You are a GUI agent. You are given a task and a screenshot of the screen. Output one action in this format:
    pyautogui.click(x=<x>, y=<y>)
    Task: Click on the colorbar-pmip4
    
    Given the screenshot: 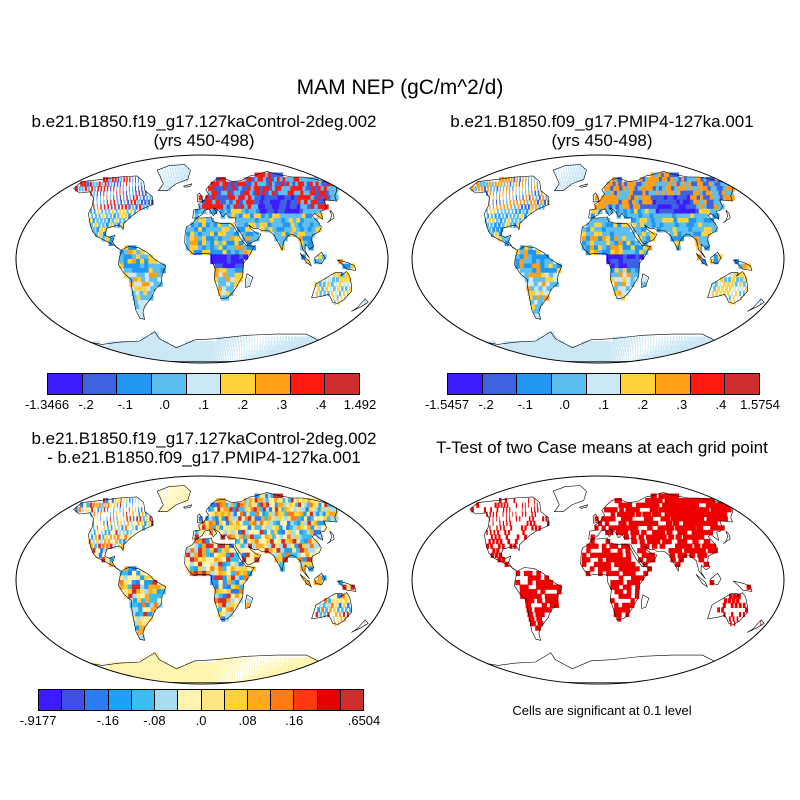 What is the action you would take?
    pyautogui.click(x=603, y=384)
    